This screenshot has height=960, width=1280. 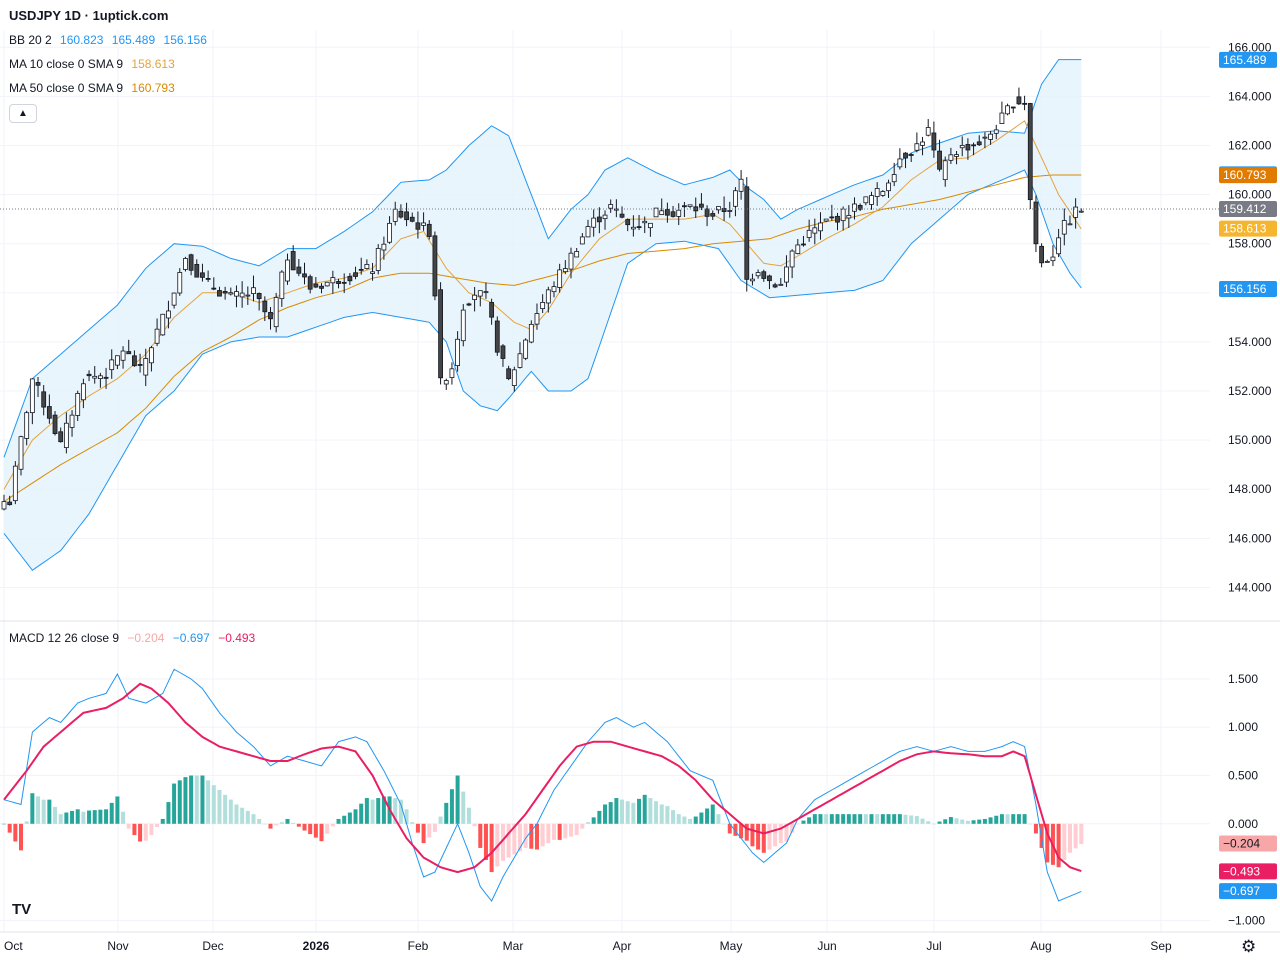 I want to click on ma10-value: 158.613, so click(x=153, y=64).